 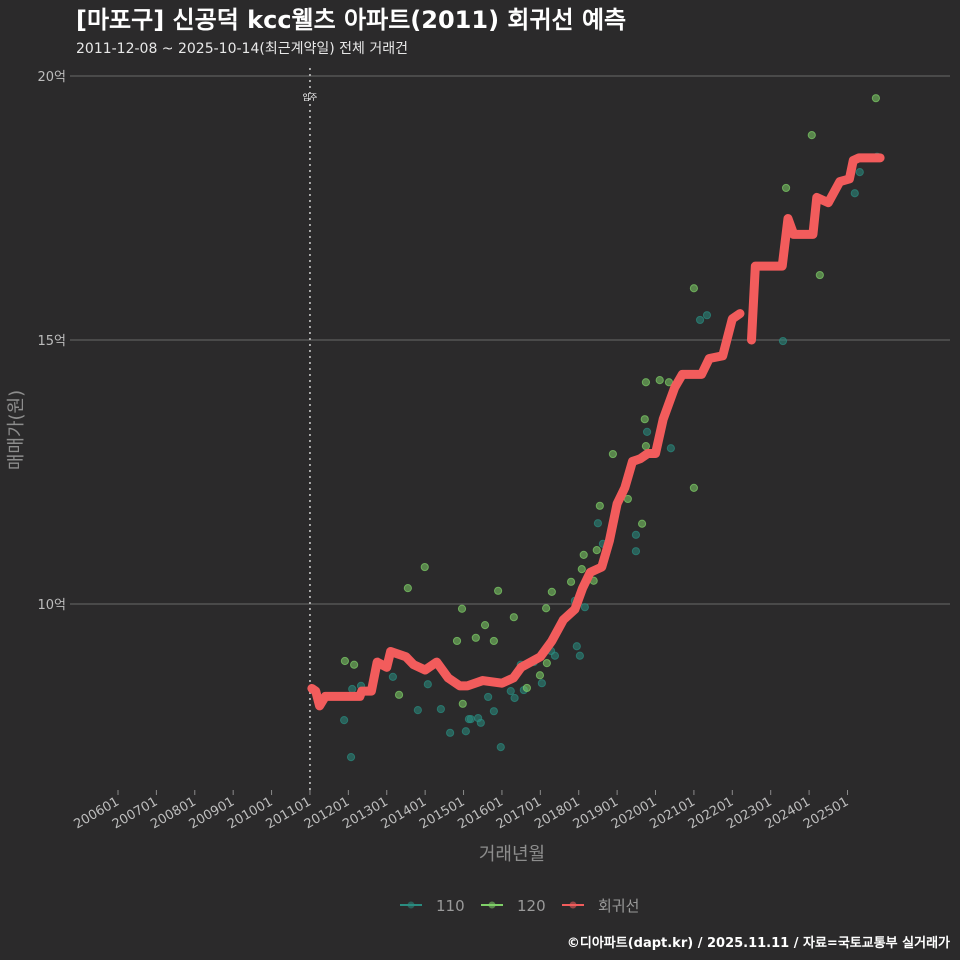 What do you see at coordinates (16, 430) in the screenshot?
I see `y-axis-title: 매매가(원)` at bounding box center [16, 430].